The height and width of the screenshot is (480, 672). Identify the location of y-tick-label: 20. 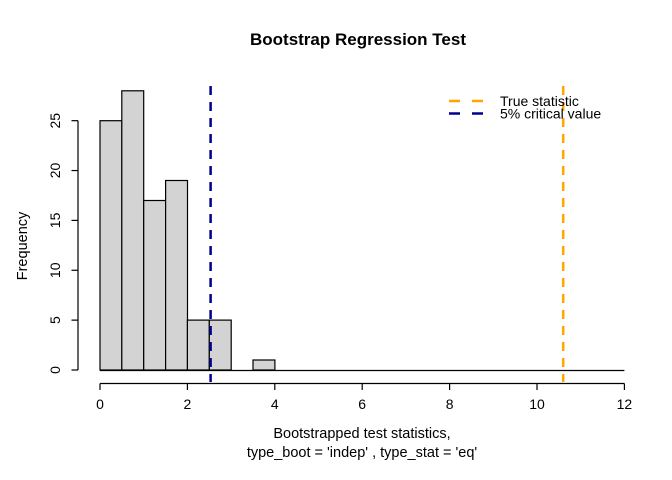
(55, 171).